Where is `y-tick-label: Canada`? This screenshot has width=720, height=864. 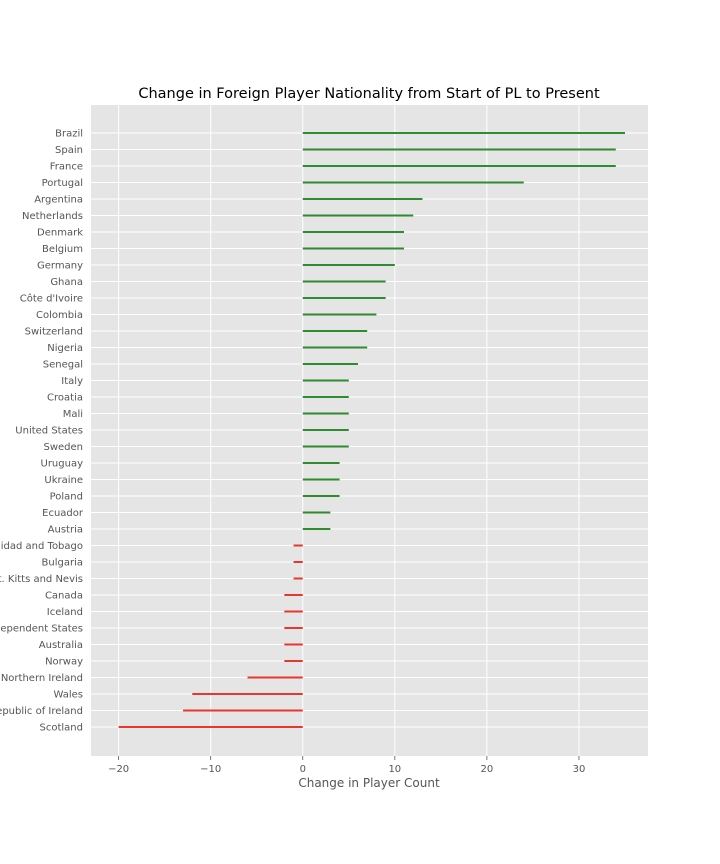
y-tick-label: Canada is located at coordinates (64, 596).